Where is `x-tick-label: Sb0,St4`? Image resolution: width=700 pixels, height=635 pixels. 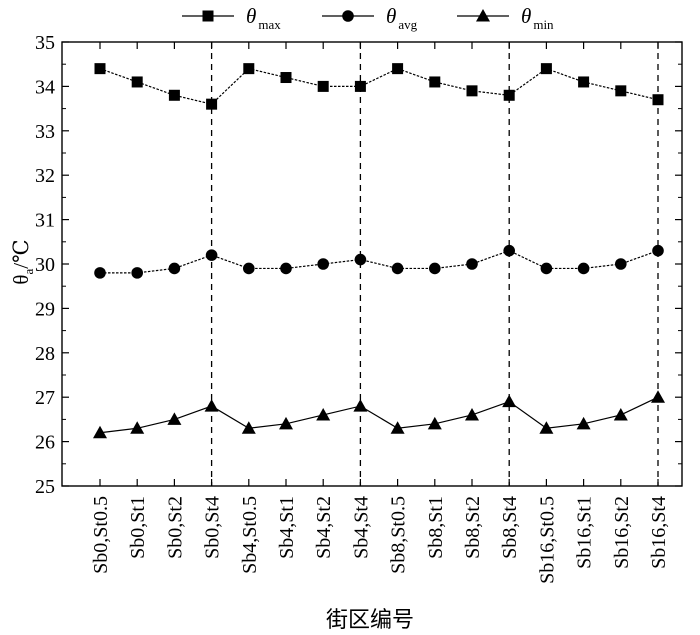
x-tick-label: Sb0,St4 is located at coordinates (213, 527).